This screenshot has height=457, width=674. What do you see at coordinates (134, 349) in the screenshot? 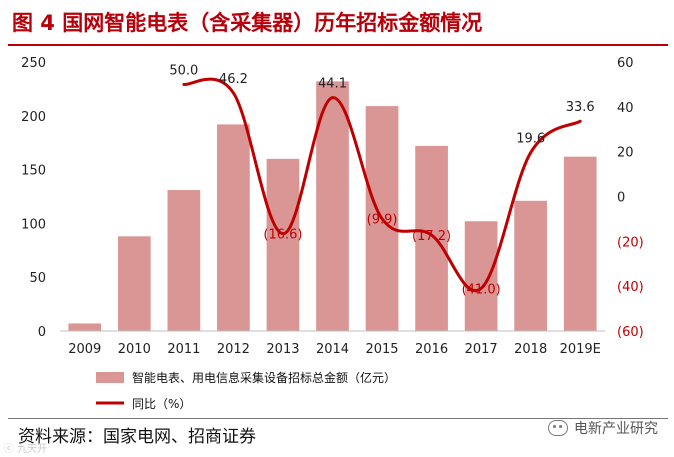
I see `x-tick-label: 2010` at bounding box center [134, 349].